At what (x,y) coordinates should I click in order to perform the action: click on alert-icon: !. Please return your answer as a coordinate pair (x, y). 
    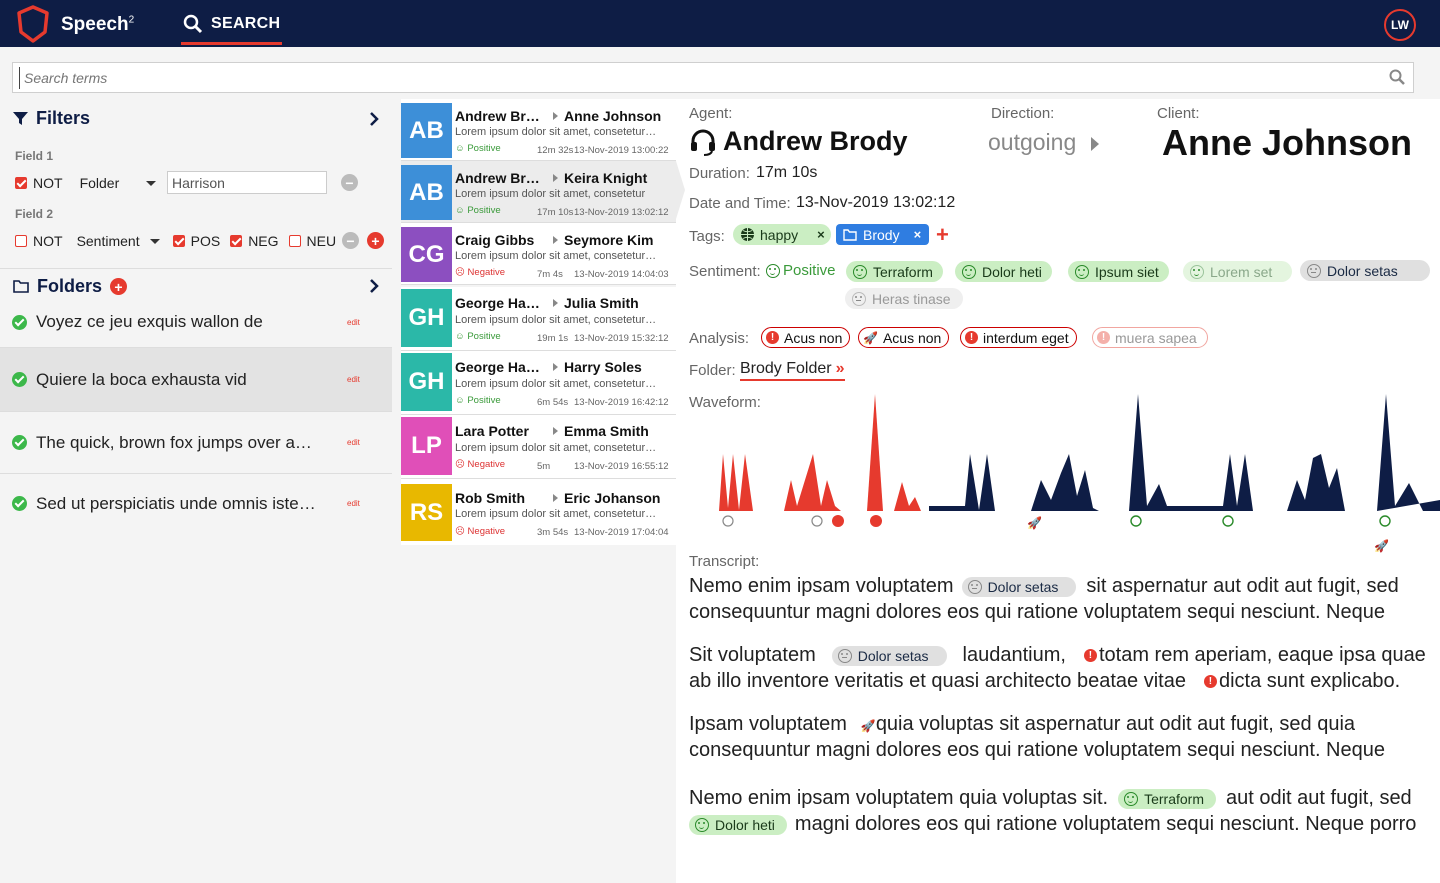
    Looking at the image, I should click on (971, 337).